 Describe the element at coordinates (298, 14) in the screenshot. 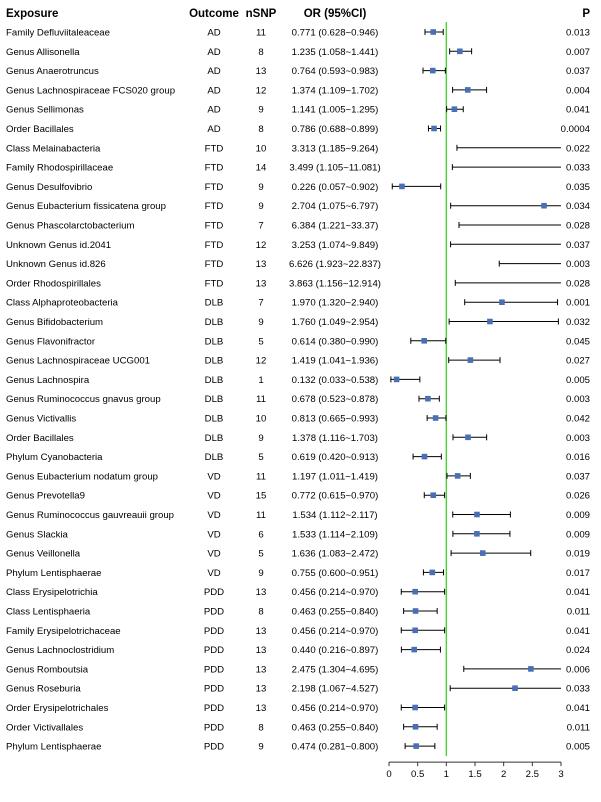

I see `table-header: Exposure Outcome nSNP OR (95%CI) P` at that location.